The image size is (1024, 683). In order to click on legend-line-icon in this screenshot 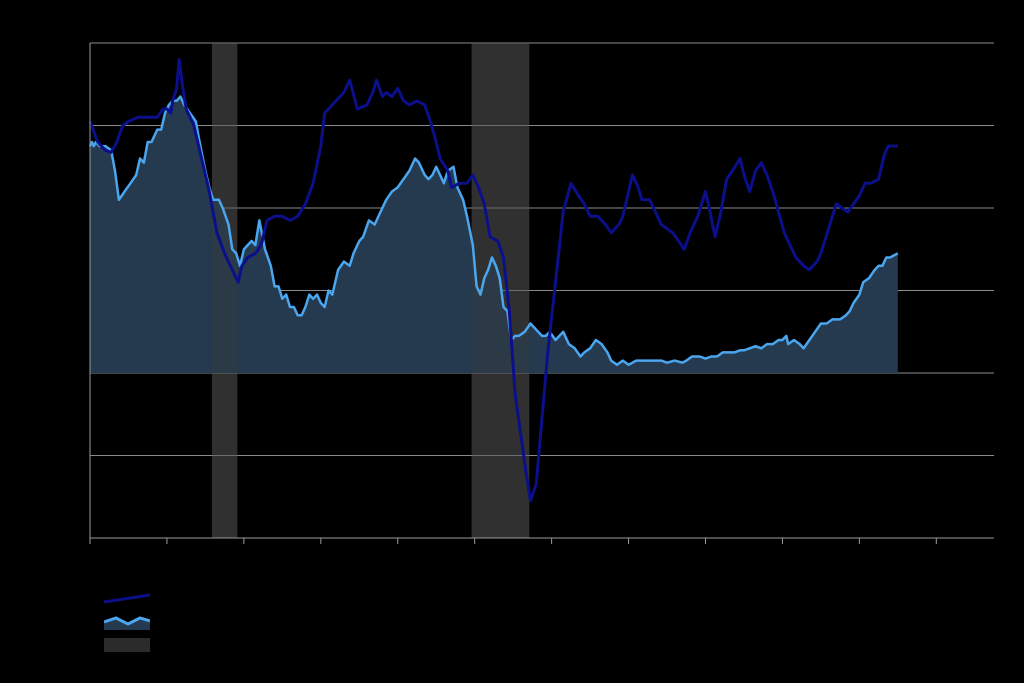, I will do `click(127, 598)`.